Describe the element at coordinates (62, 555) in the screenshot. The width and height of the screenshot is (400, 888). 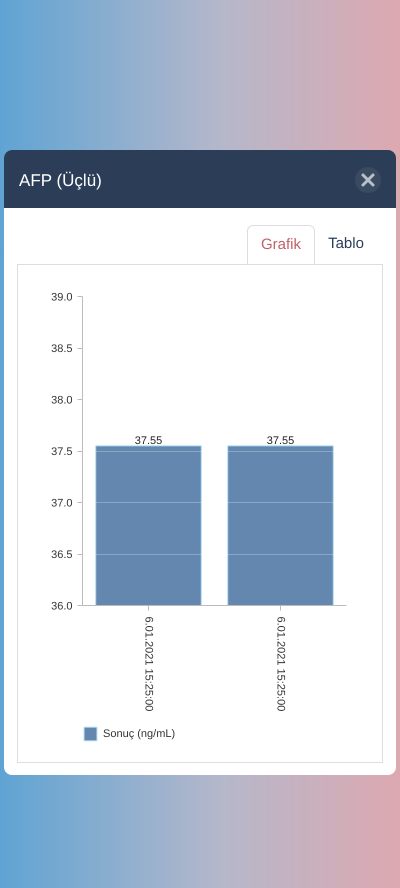
I see `y-tick-label: 36.5` at that location.